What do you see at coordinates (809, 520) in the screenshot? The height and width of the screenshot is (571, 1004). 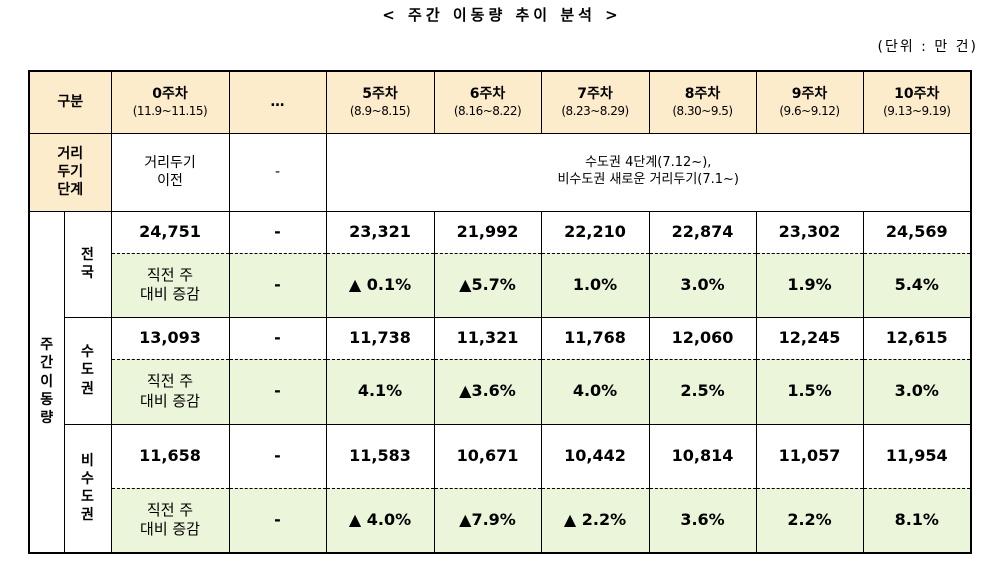 I see `change: 2.2%` at bounding box center [809, 520].